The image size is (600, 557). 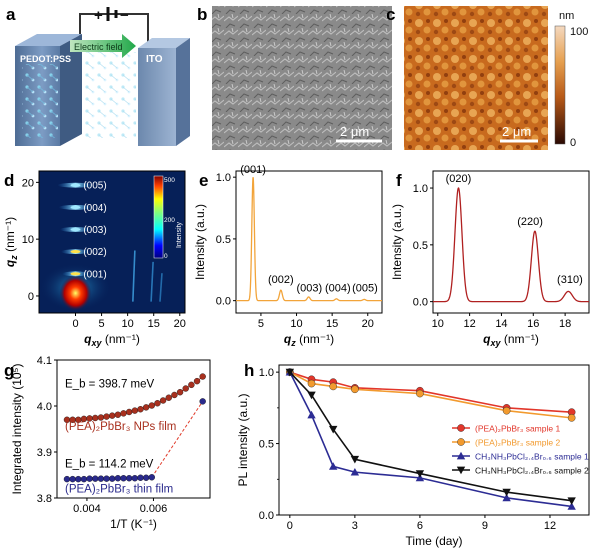 I want to click on panel-a-schematic: a + − Electric field PEDOT:PSS ITO, so click(x=98, y=75).